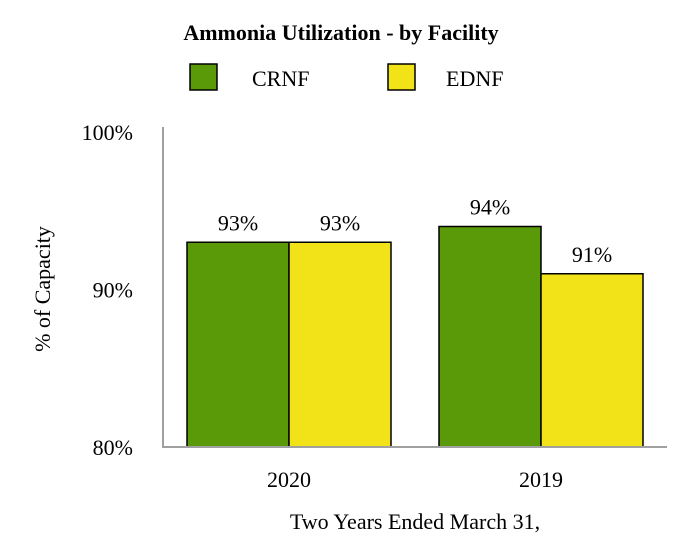  I want to click on x-tick-label: 2019, so click(541, 479).